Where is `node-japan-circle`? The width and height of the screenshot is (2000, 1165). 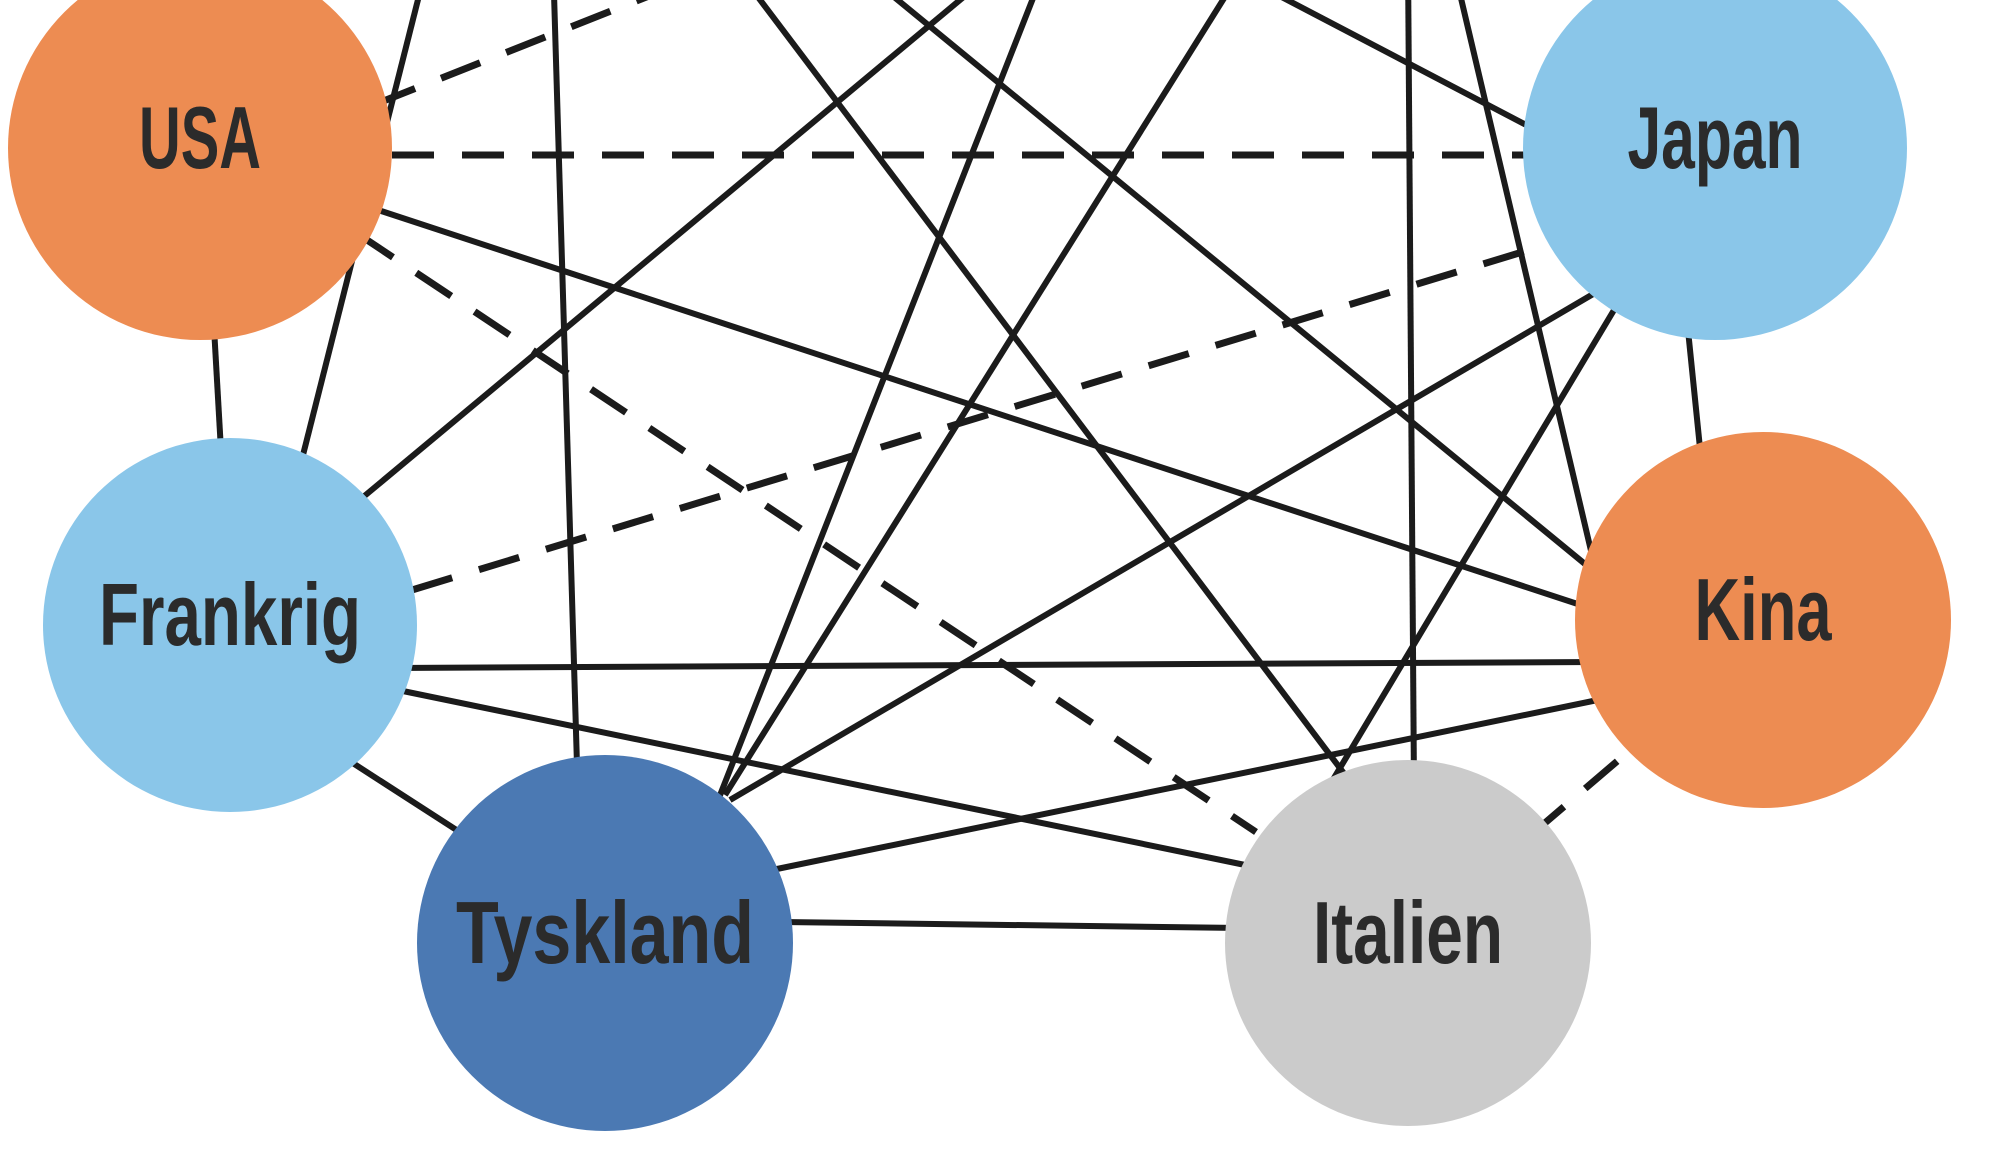 node-japan-circle is located at coordinates (1715, 170).